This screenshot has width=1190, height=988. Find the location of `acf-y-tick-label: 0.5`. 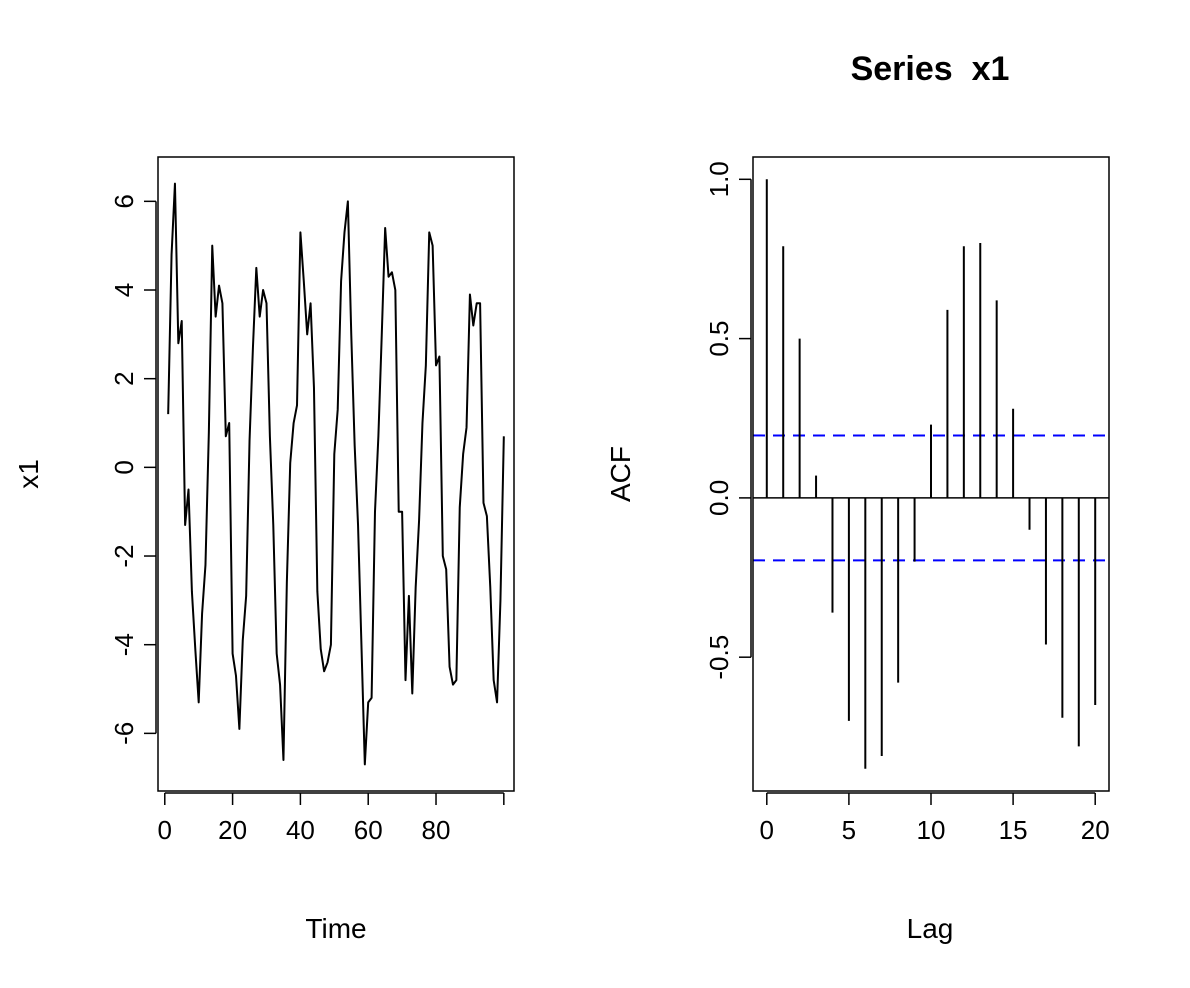

acf-y-tick-label: 0.5 is located at coordinates (719, 339).